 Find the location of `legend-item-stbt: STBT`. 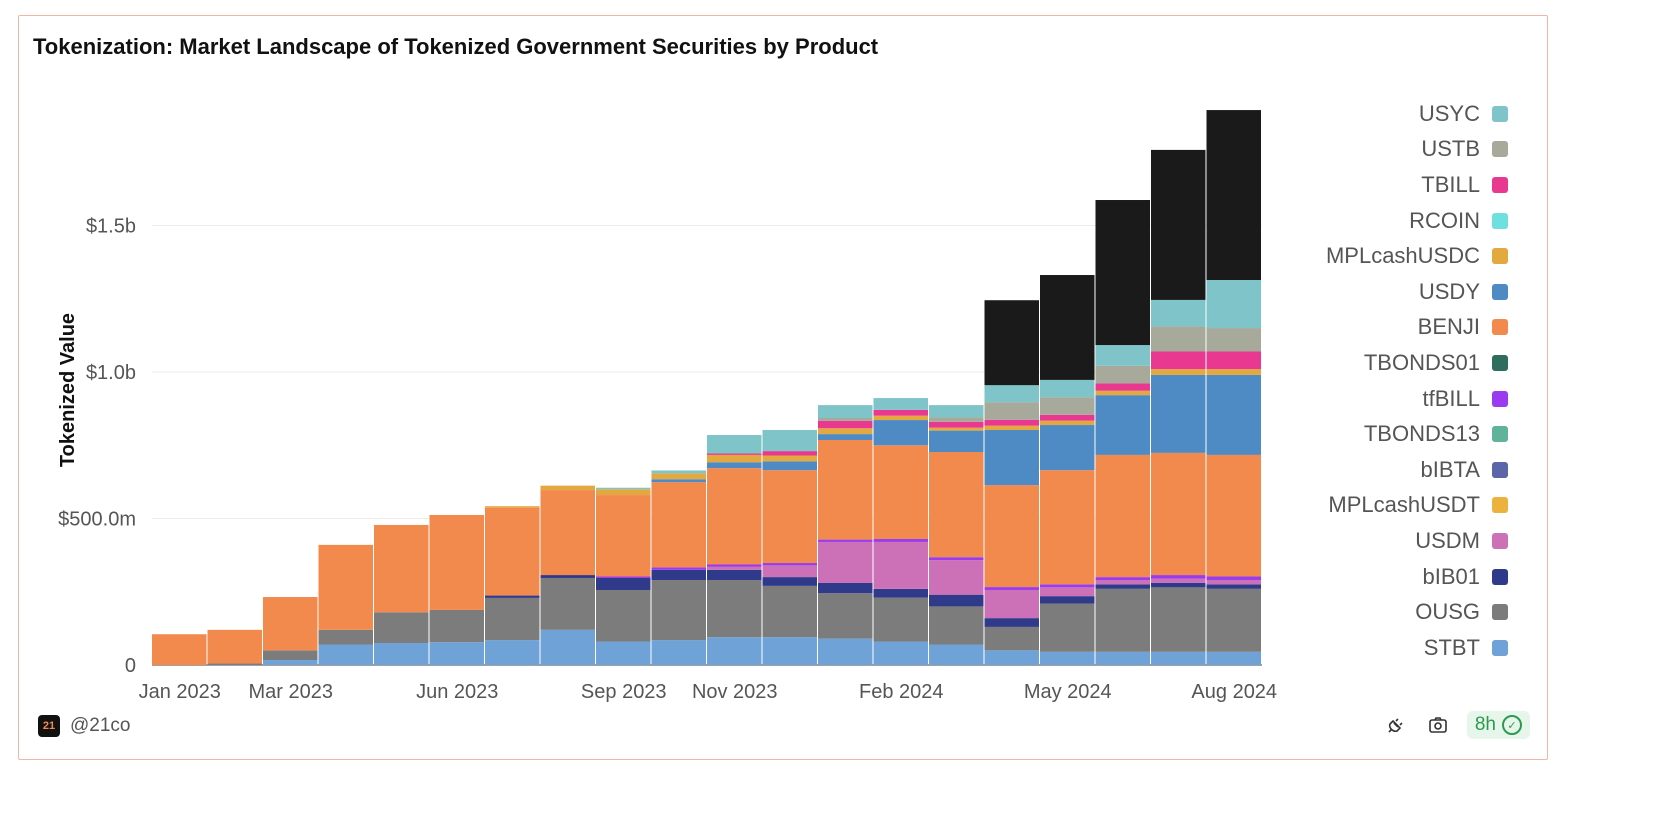

legend-item-stbt: STBT is located at coordinates (1417, 648).